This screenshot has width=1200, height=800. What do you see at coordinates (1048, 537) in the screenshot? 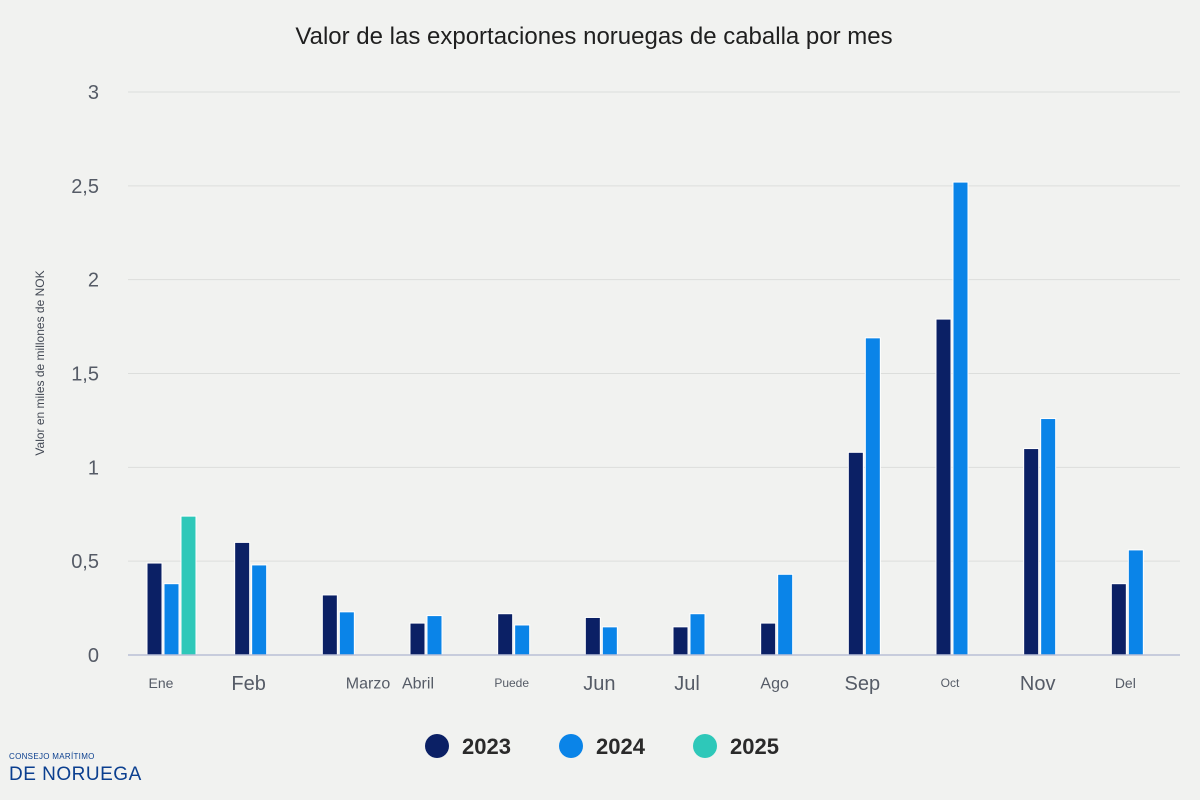
I see `bar-2024-Nov` at bounding box center [1048, 537].